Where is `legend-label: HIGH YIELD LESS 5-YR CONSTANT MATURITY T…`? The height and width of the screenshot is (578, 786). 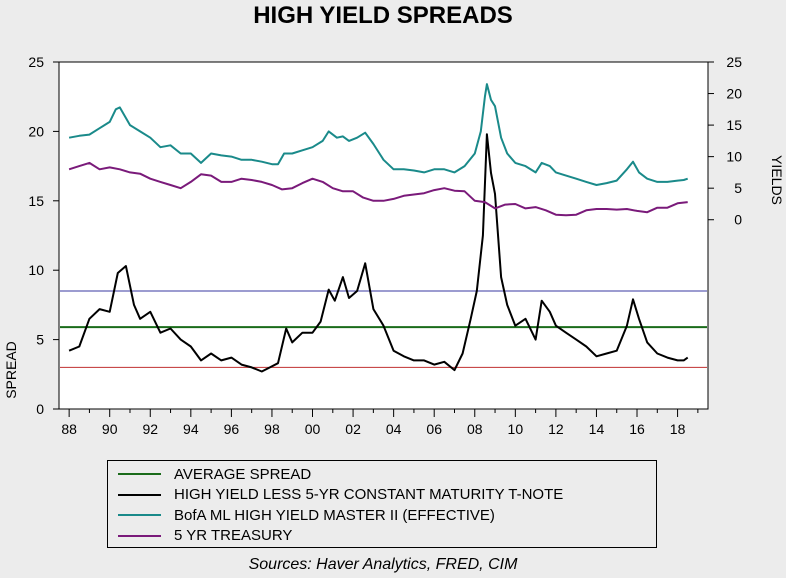
legend-label: HIGH YIELD LESS 5-YR CONSTANT MATURITY T… is located at coordinates (369, 495).